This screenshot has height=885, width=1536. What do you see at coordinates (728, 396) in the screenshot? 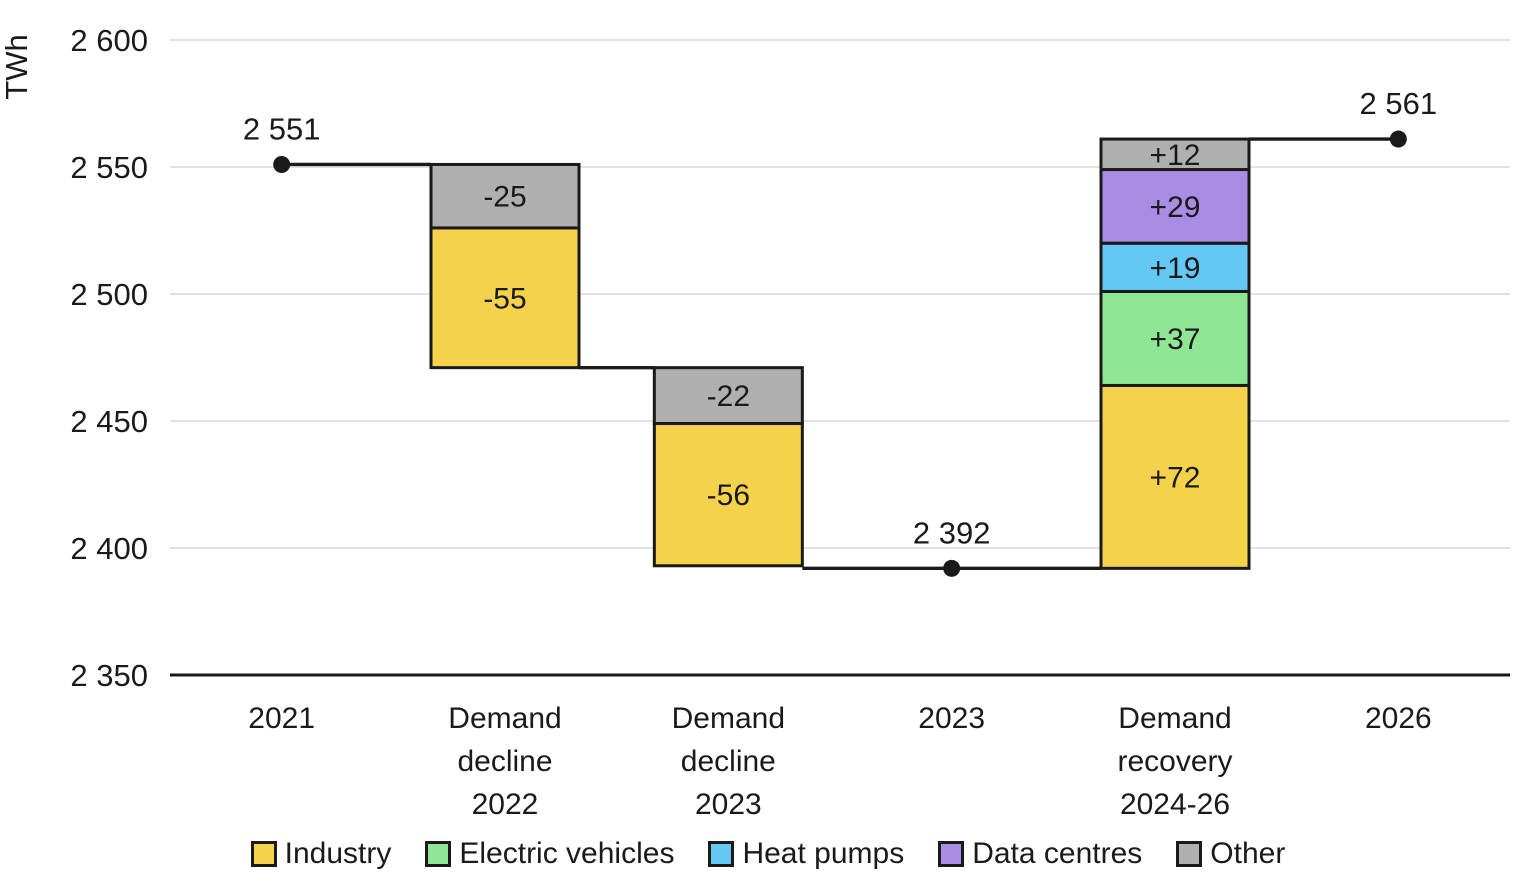
I see `segment-label: -22` at bounding box center [728, 396].